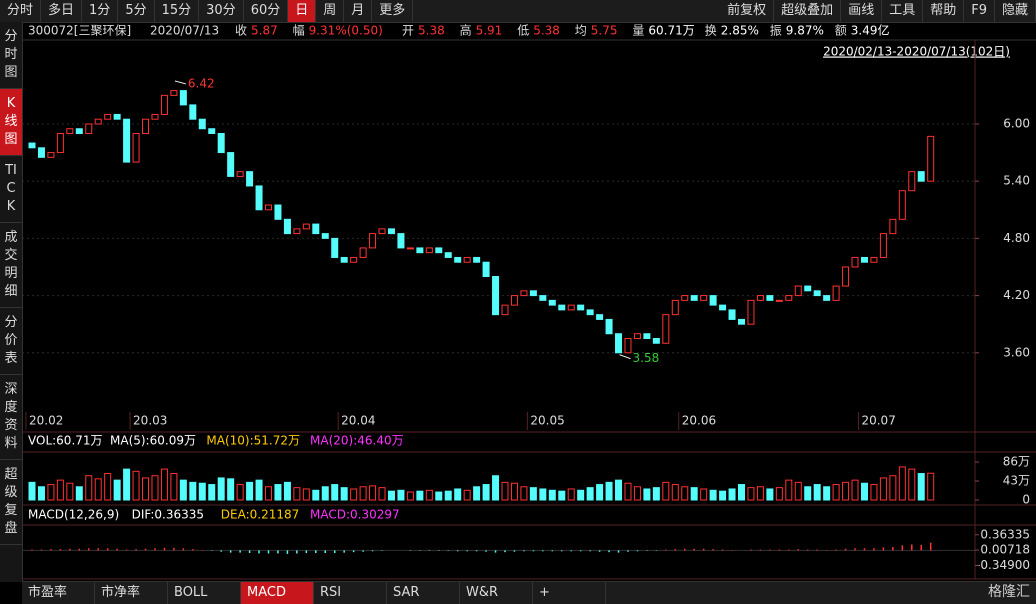 The image size is (1036, 604). What do you see at coordinates (870, 30) in the screenshot?
I see `info-value: 3.49亿` at bounding box center [870, 30].